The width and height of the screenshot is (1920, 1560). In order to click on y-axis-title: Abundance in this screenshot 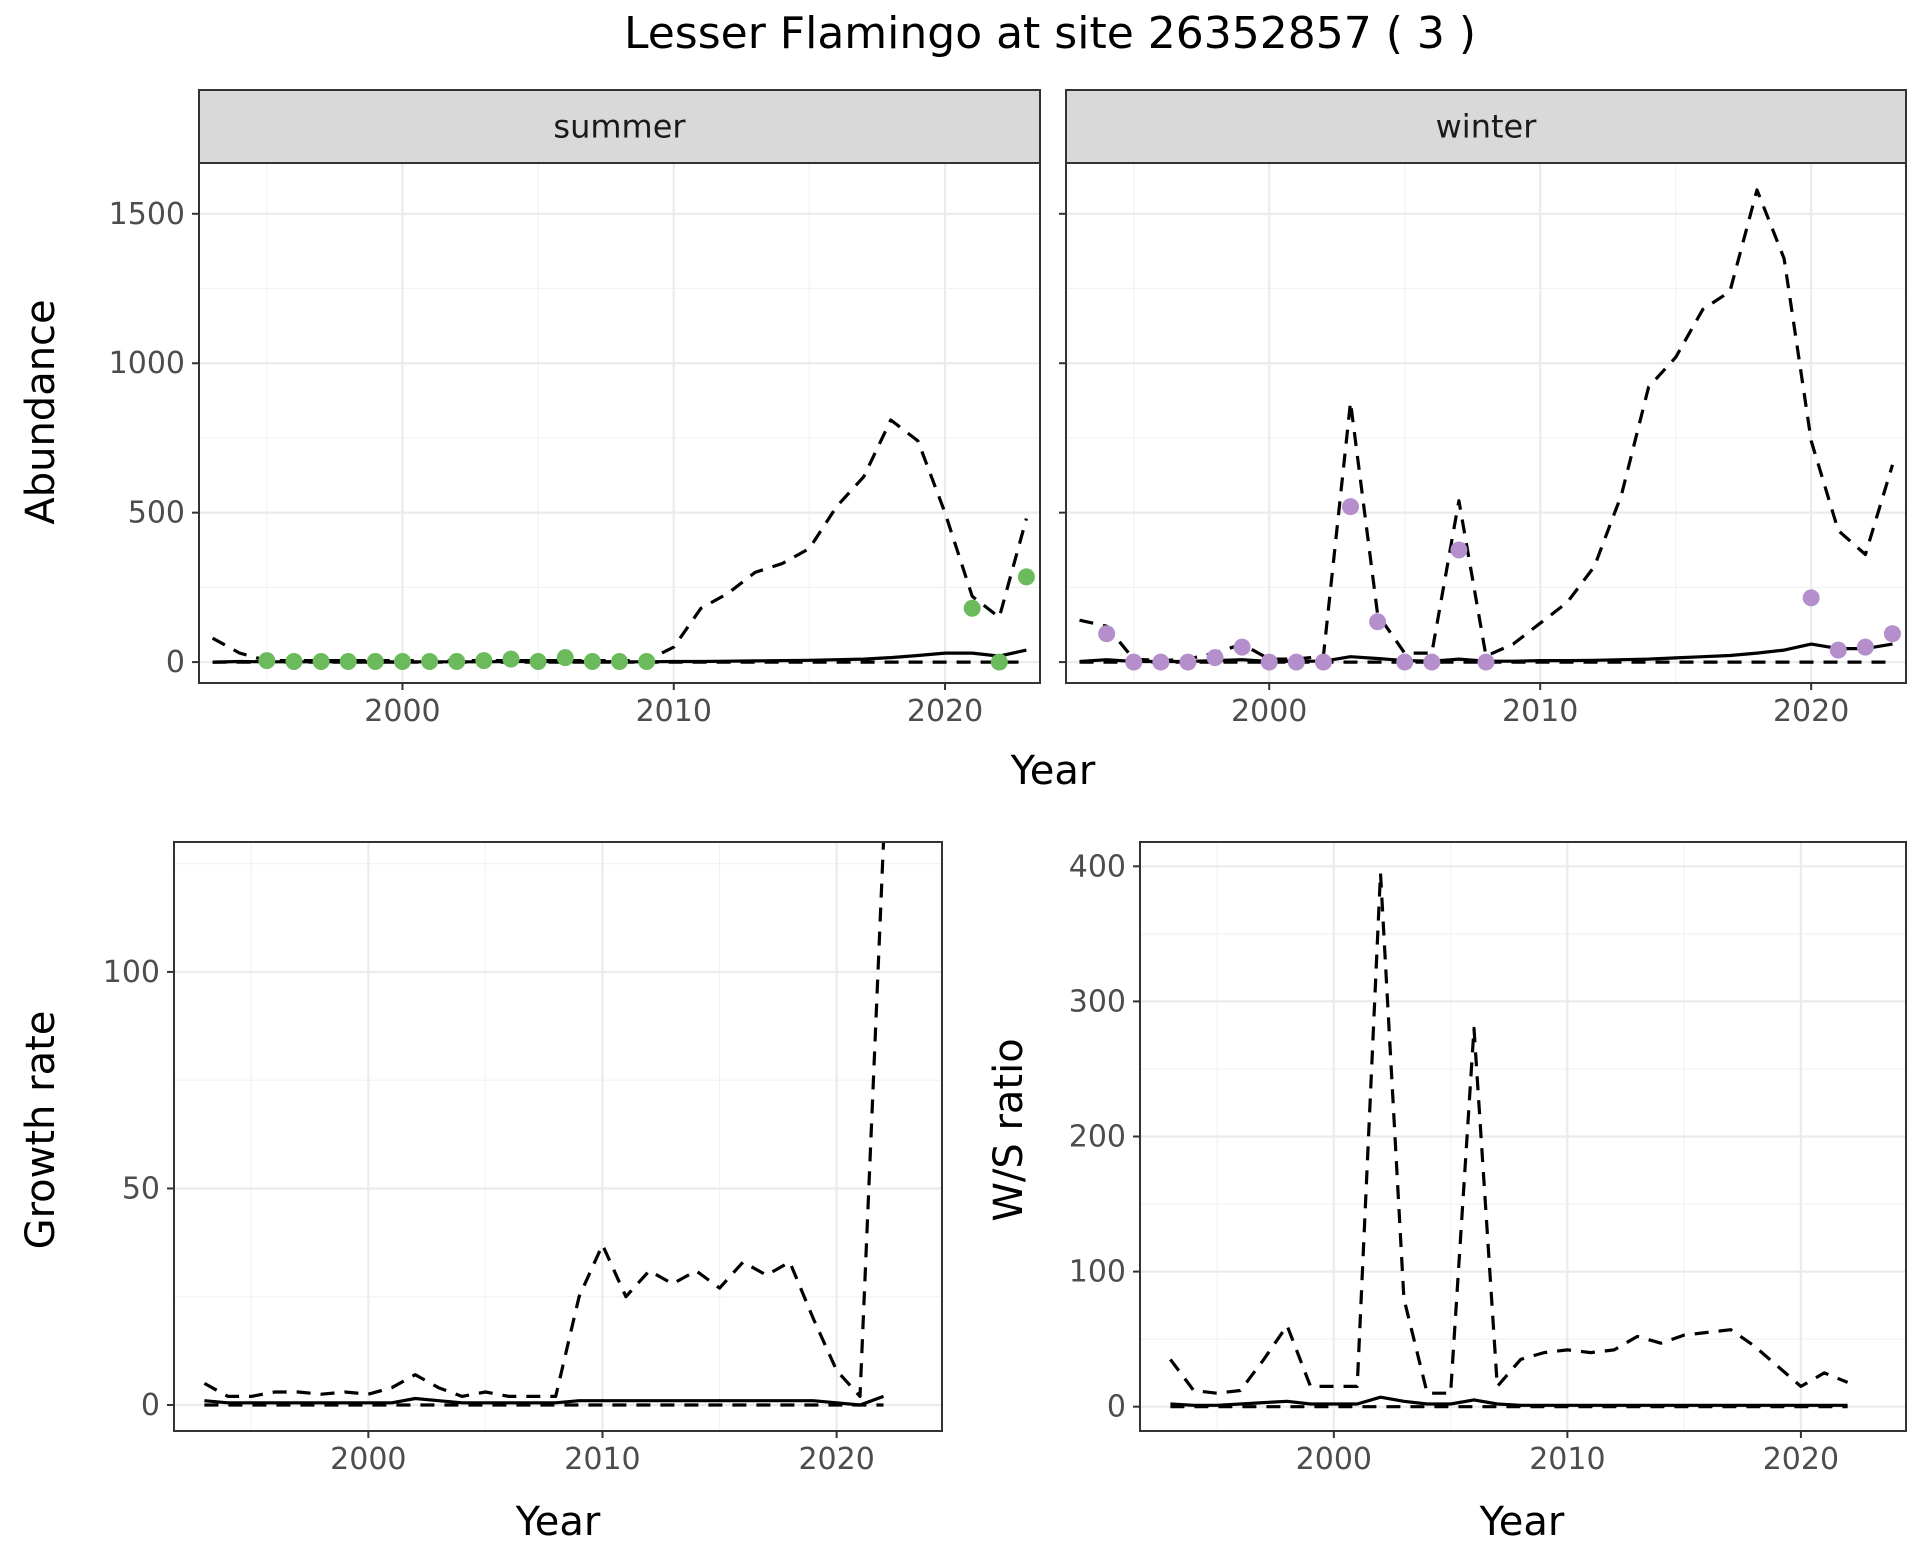, I will do `click(41, 411)`.